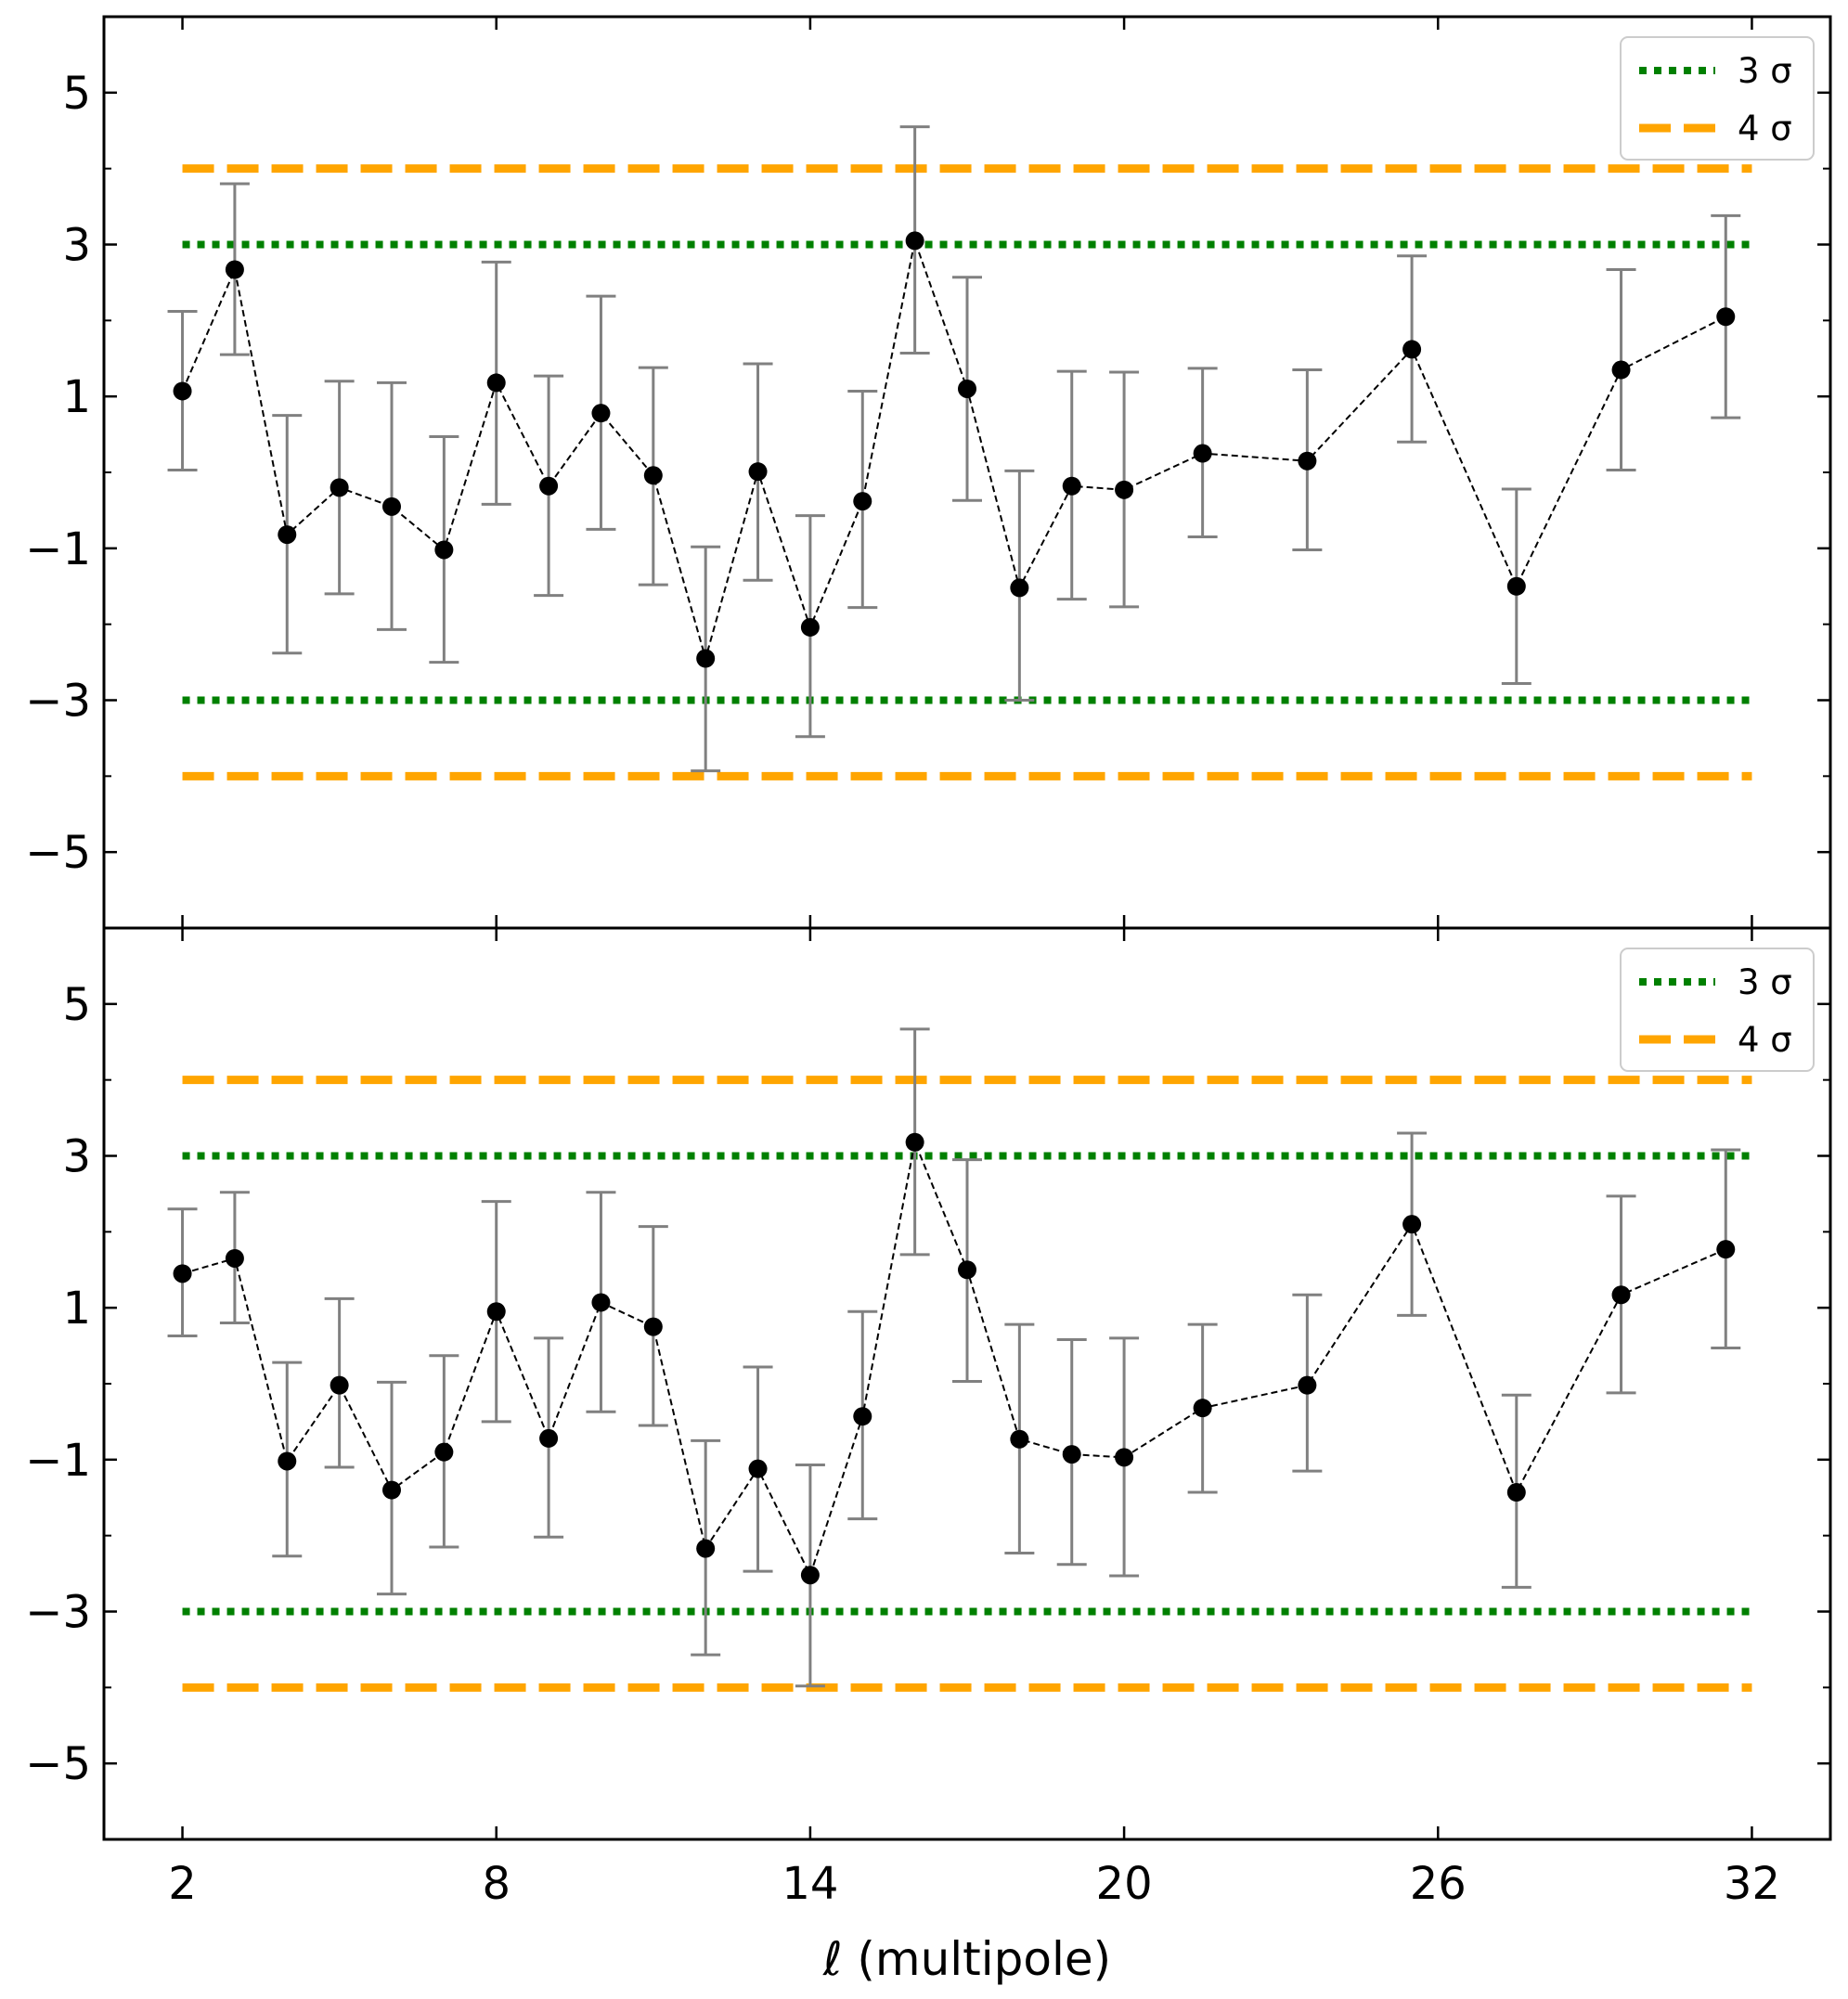  I want to click on x-tick-label: 14, so click(810, 1884).